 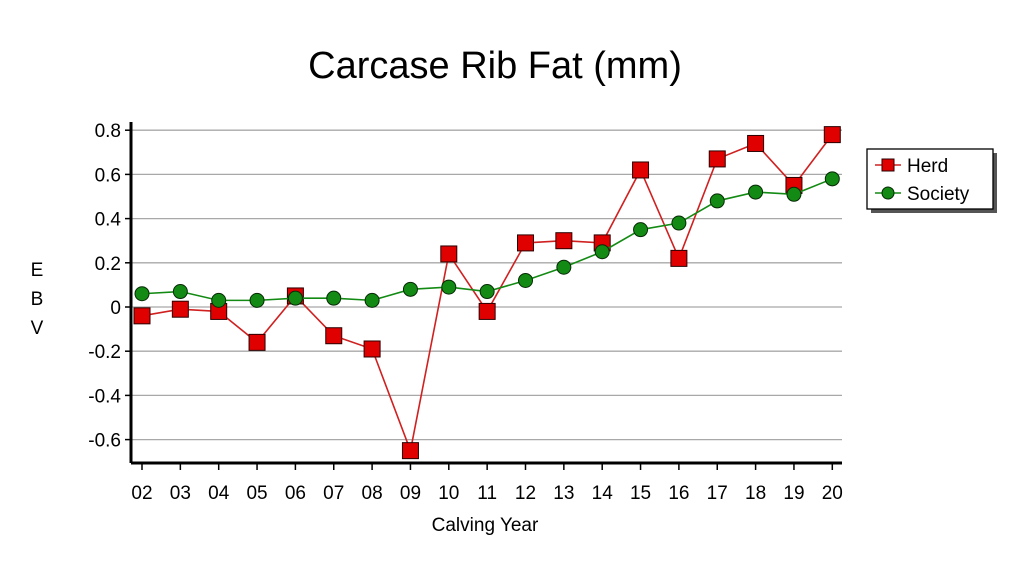 I want to click on x-tick-label: 13, so click(x=563, y=493).